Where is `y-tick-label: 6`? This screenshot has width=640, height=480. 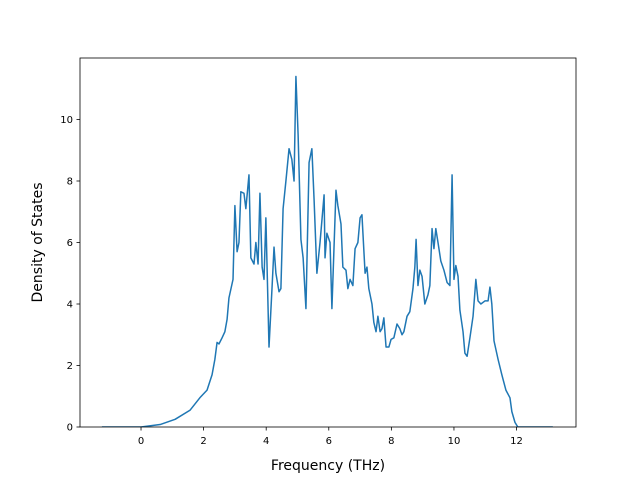 y-tick-label: 6 is located at coordinates (70, 243).